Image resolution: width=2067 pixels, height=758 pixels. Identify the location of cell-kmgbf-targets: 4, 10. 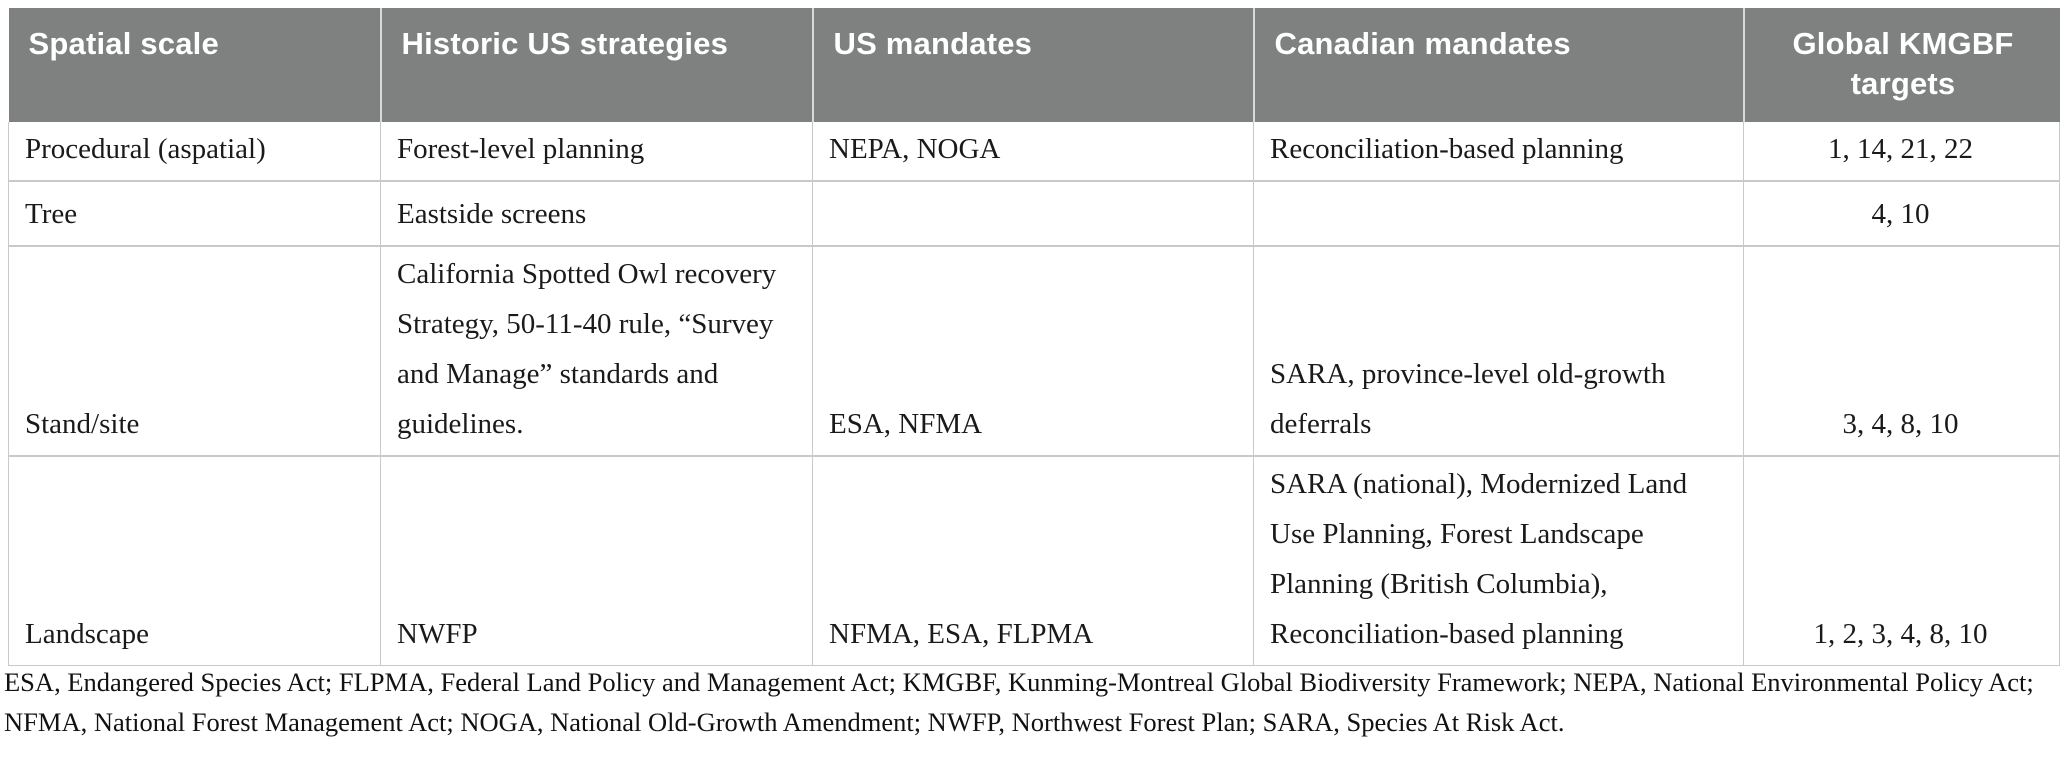
(1901, 213).